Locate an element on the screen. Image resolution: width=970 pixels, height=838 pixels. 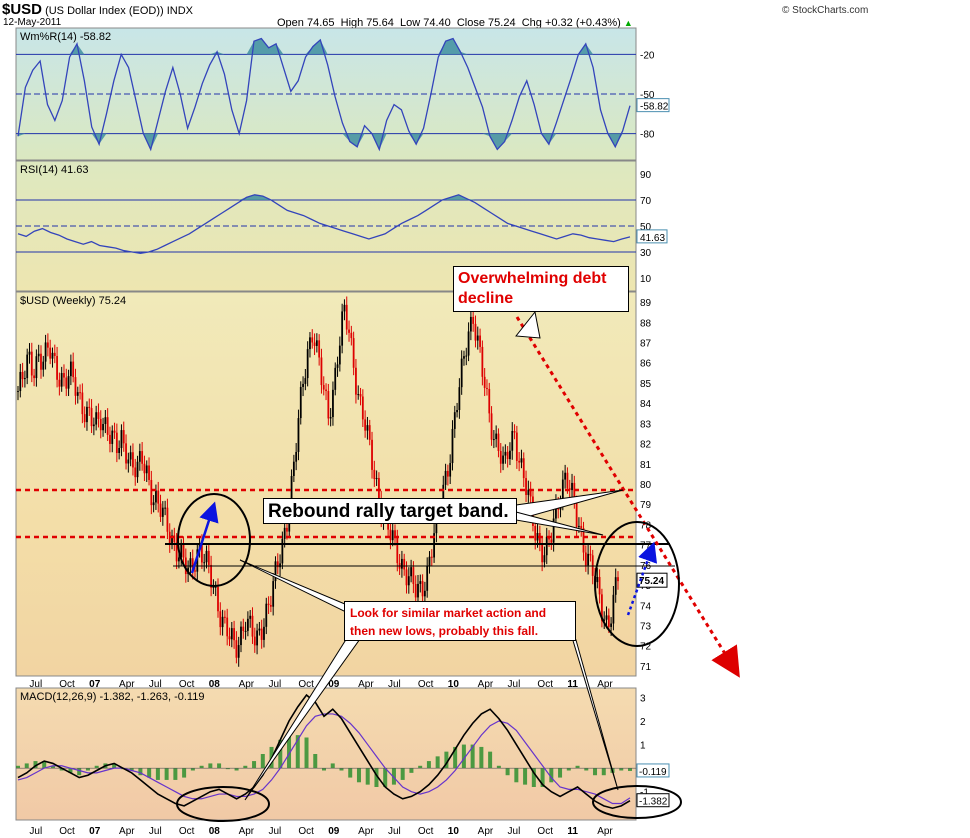
wmr-title: Wm%R(14) -58.82 is located at coordinates (65, 37).